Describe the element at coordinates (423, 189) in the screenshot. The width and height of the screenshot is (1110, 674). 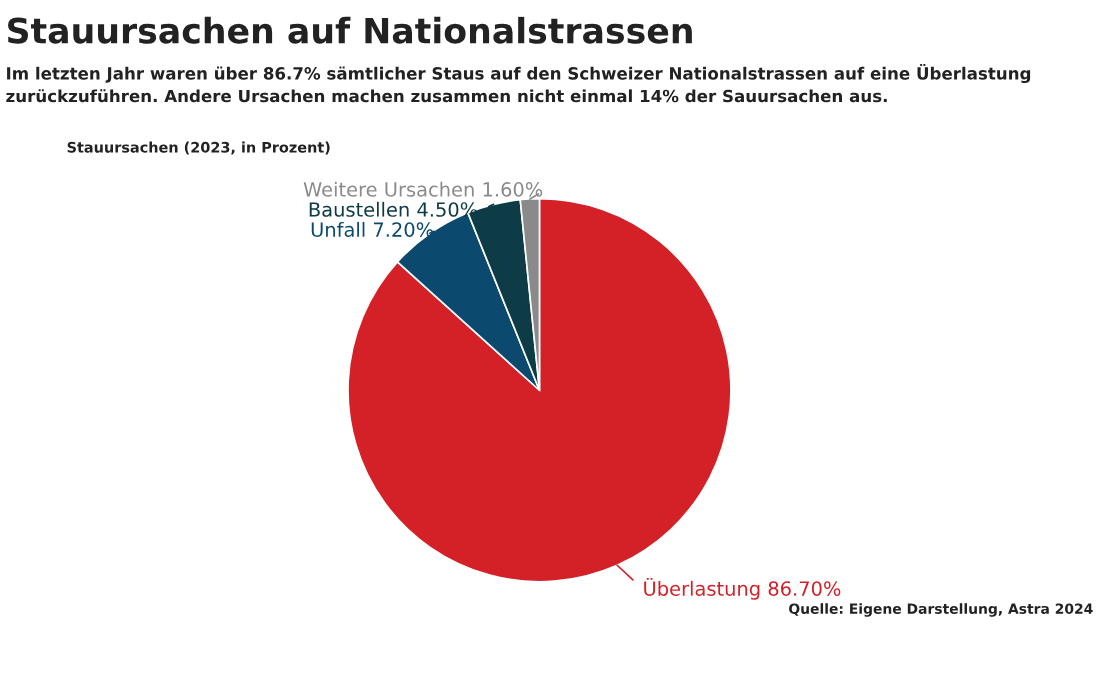
I see `slice-label: Weitere Ursachen 1.60%` at that location.